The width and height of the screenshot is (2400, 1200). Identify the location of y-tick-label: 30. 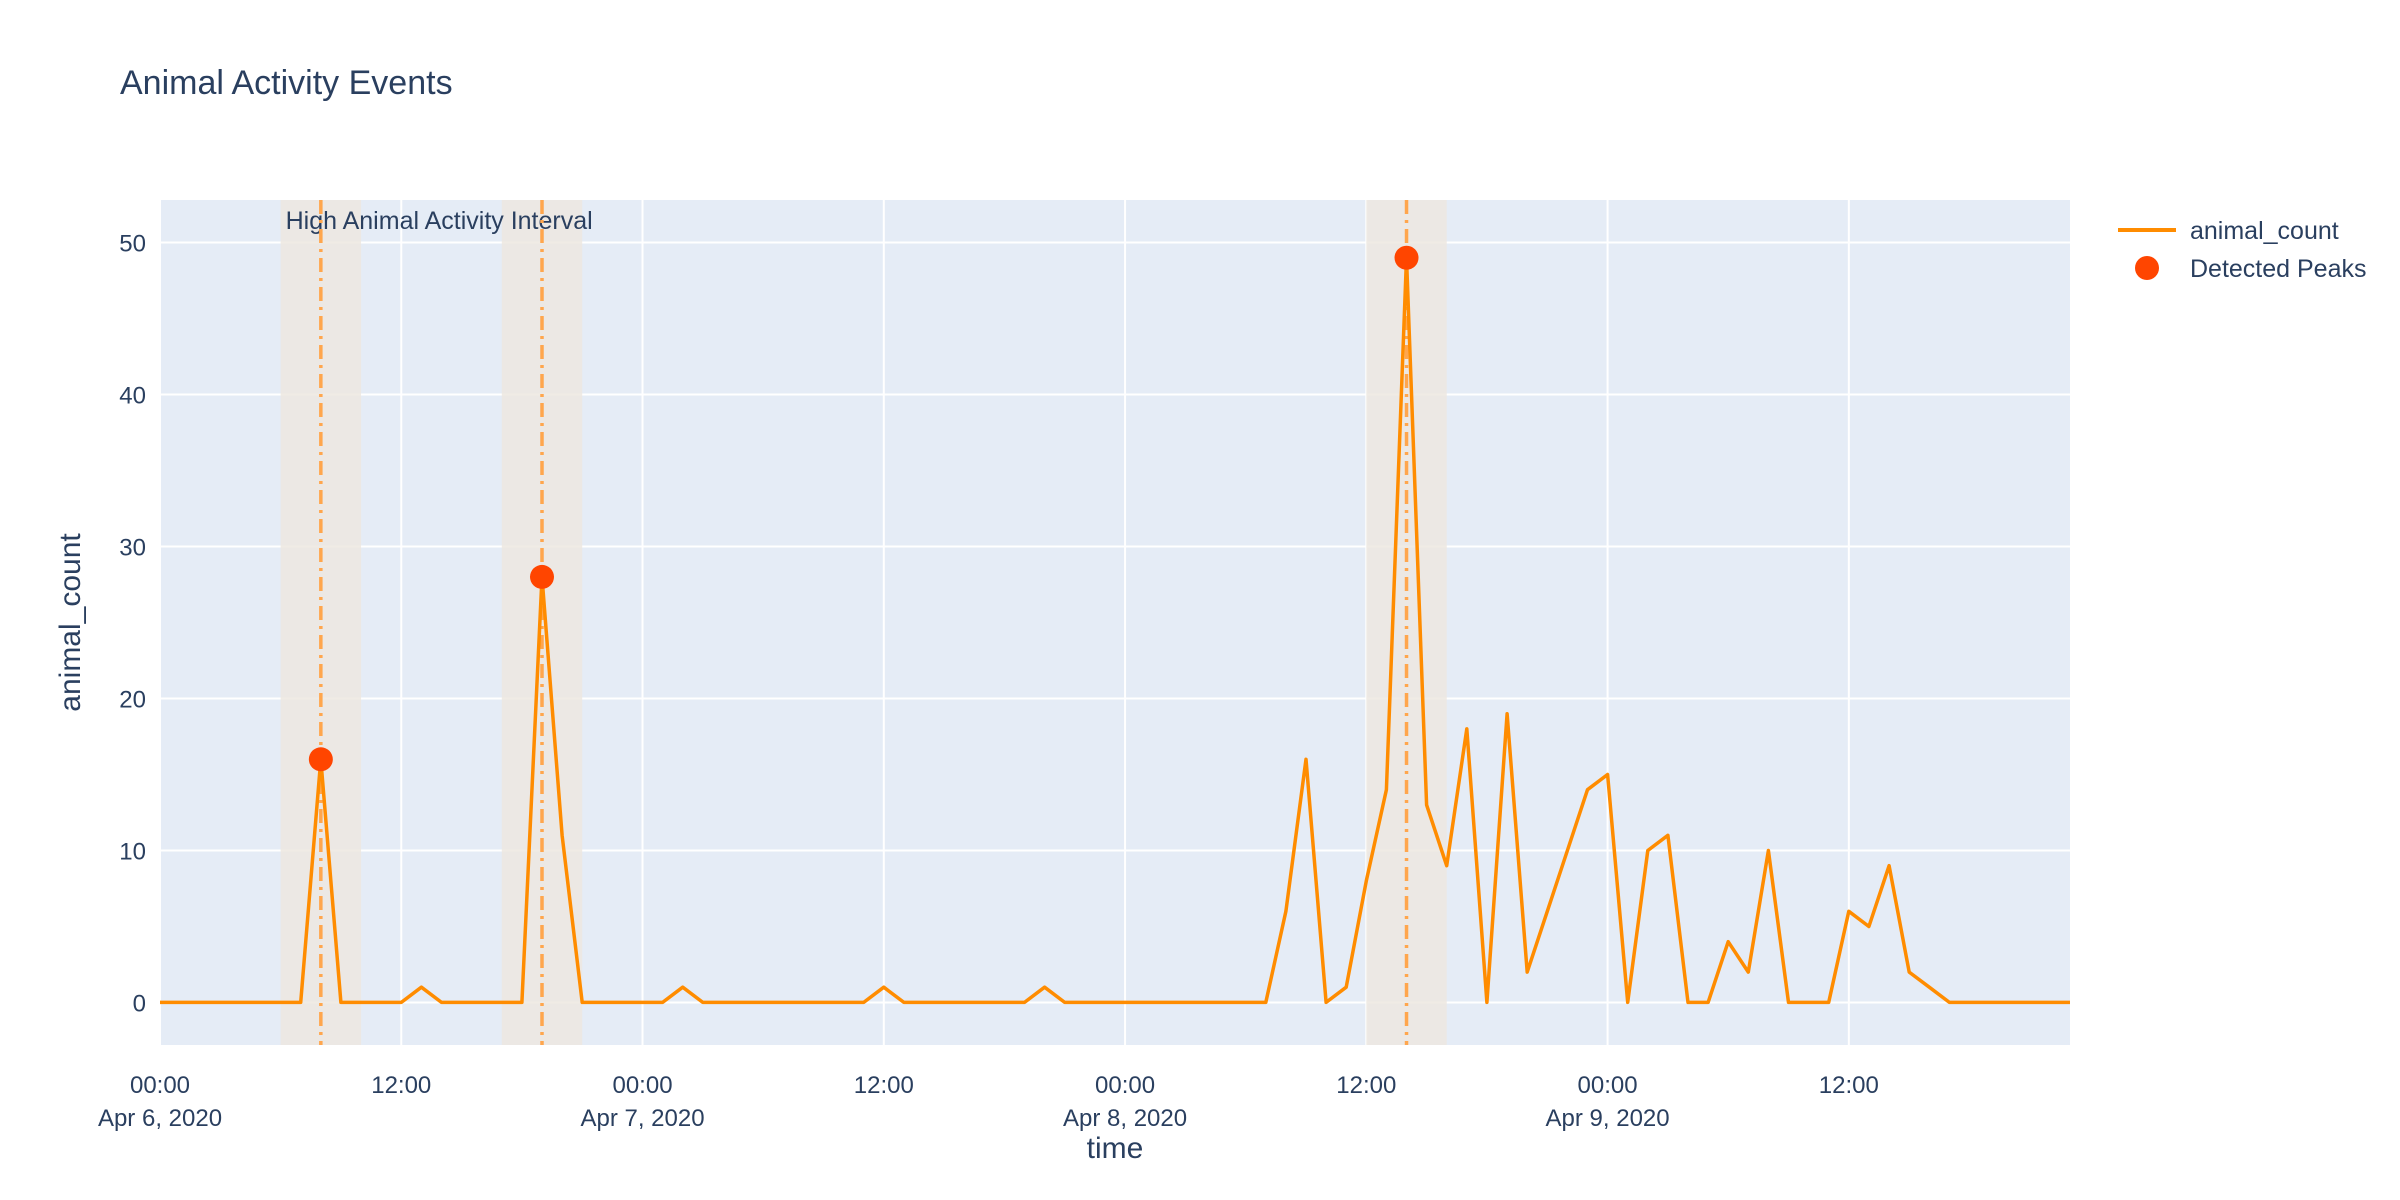
(132, 548).